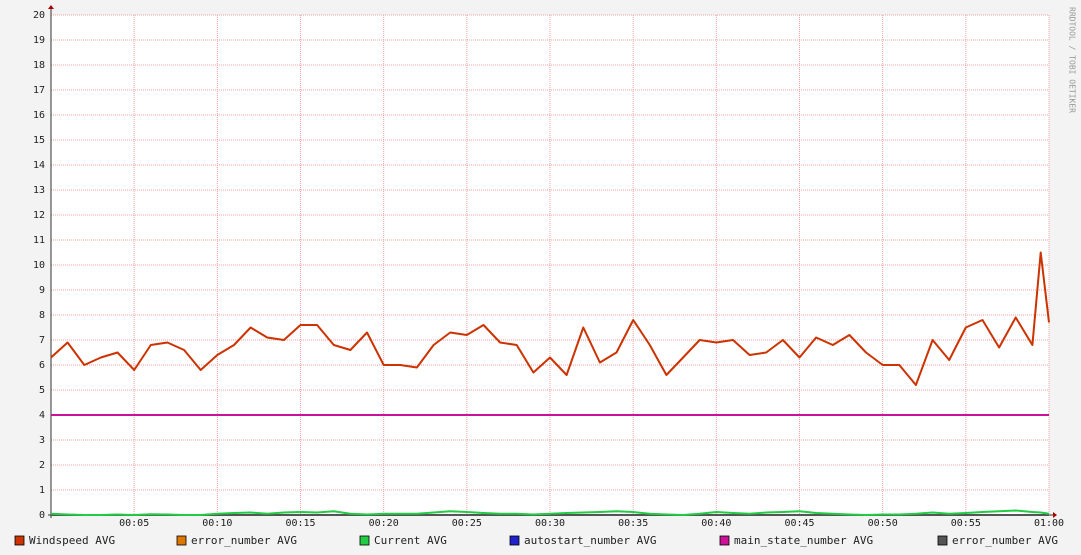 This screenshot has width=1081, height=555. Describe the element at coordinates (39, 115) in the screenshot. I see `y-tick-label: 16` at that location.